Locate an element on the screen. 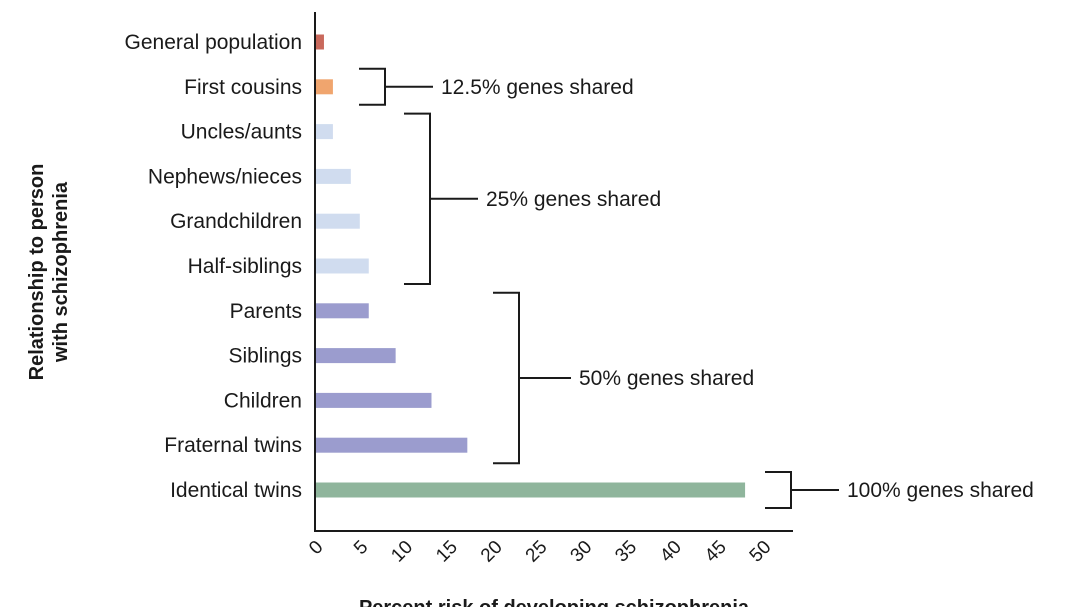 Image resolution: width=1081 pixels, height=607 pixels. y-axis-title-text: Relationship to person with schizophrenia is located at coordinates (49, 272).